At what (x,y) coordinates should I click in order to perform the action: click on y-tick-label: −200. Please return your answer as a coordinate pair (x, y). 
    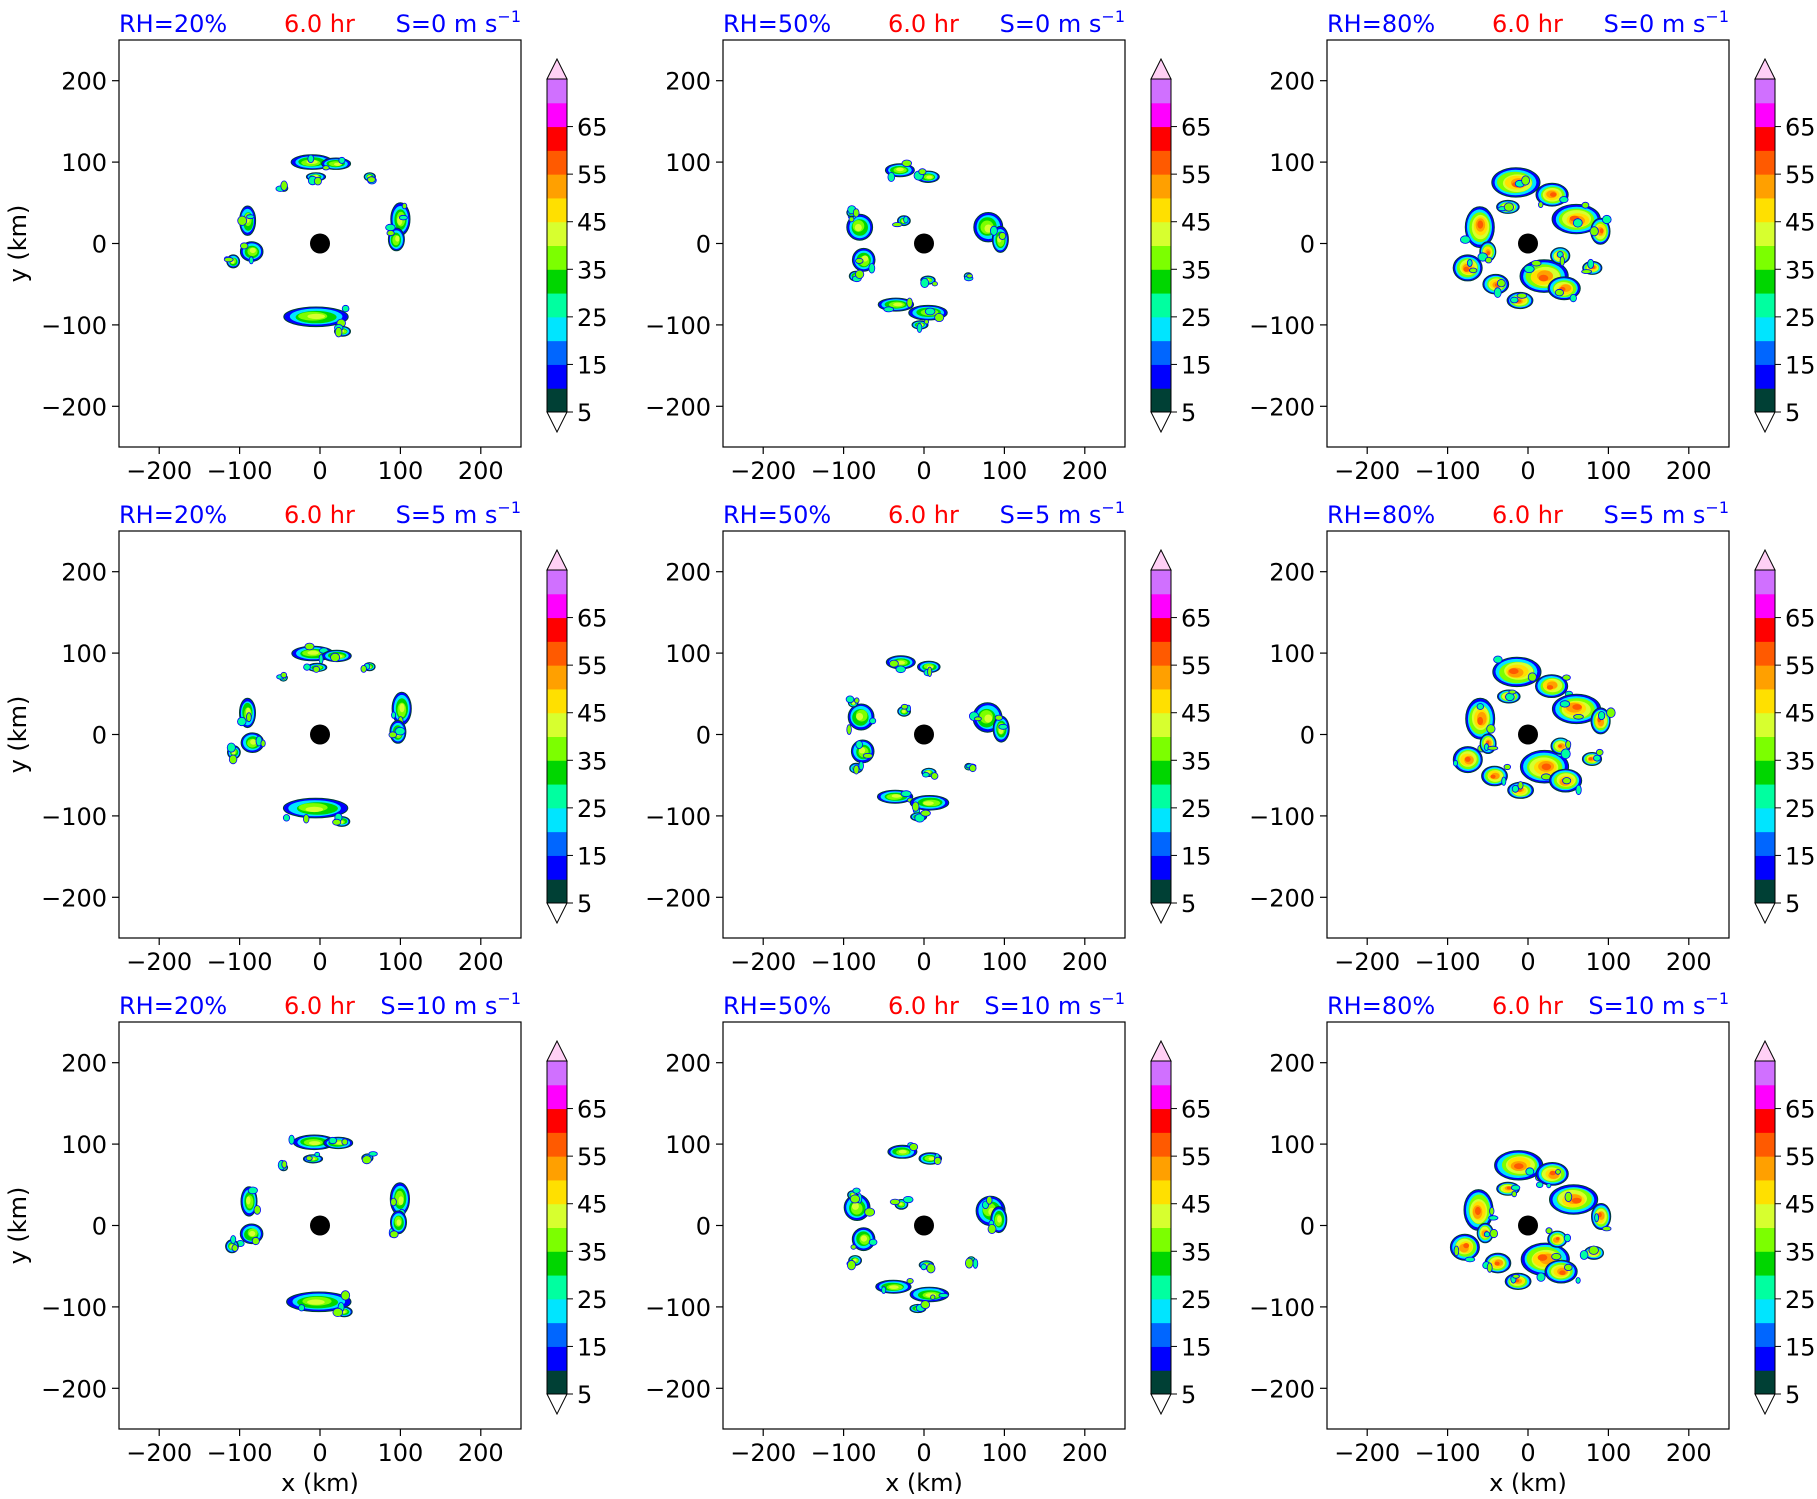
    Looking at the image, I should click on (1282, 898).